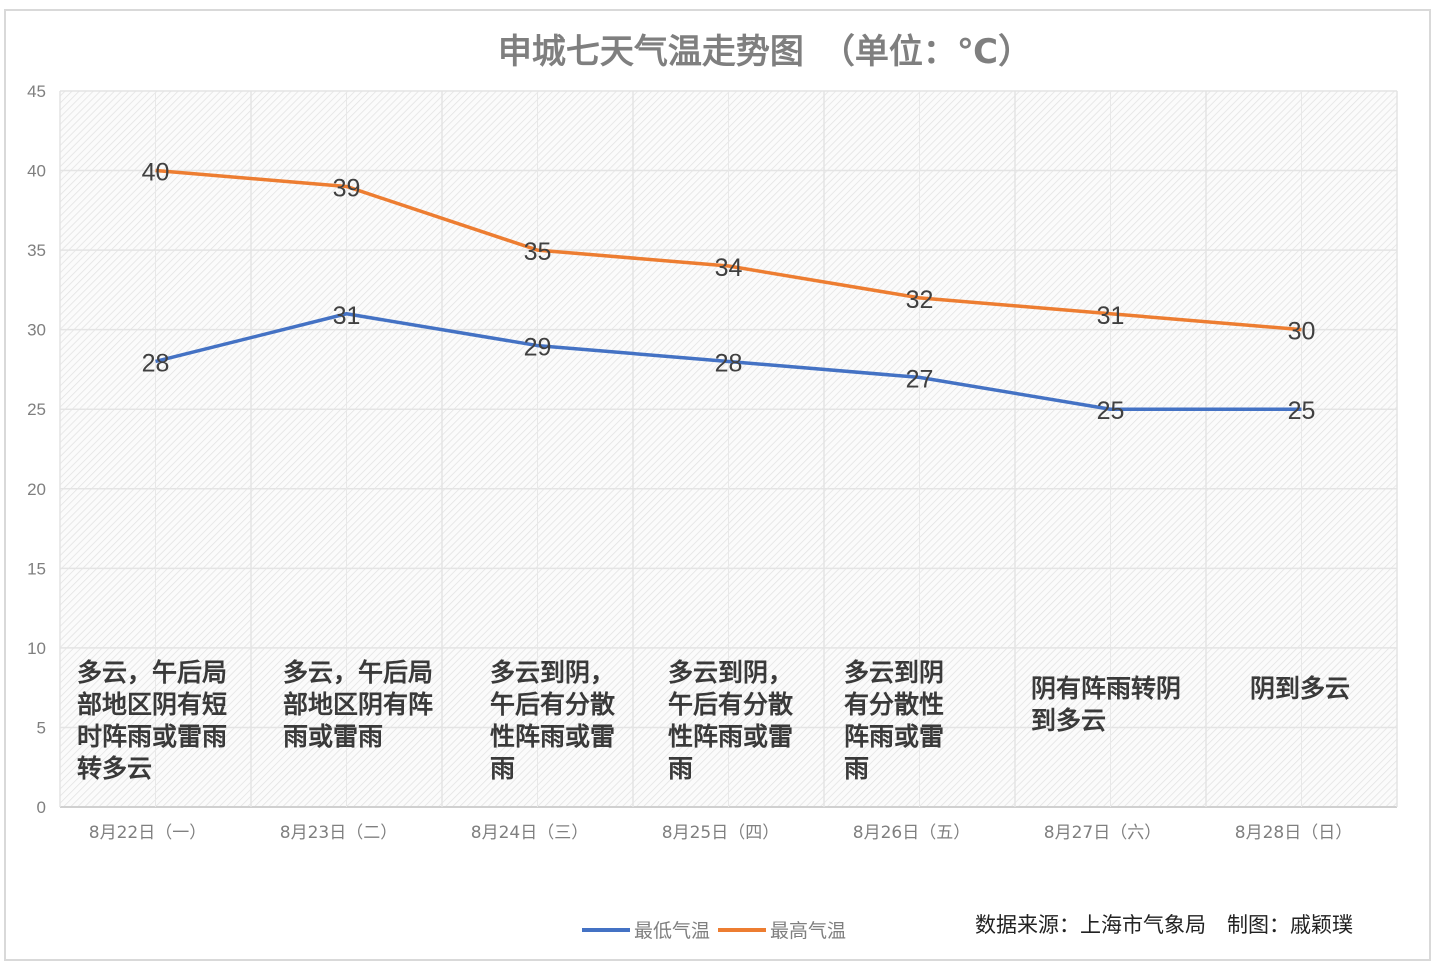  I want to click on x-tick-label: 8月26日（五）, so click(911, 833).